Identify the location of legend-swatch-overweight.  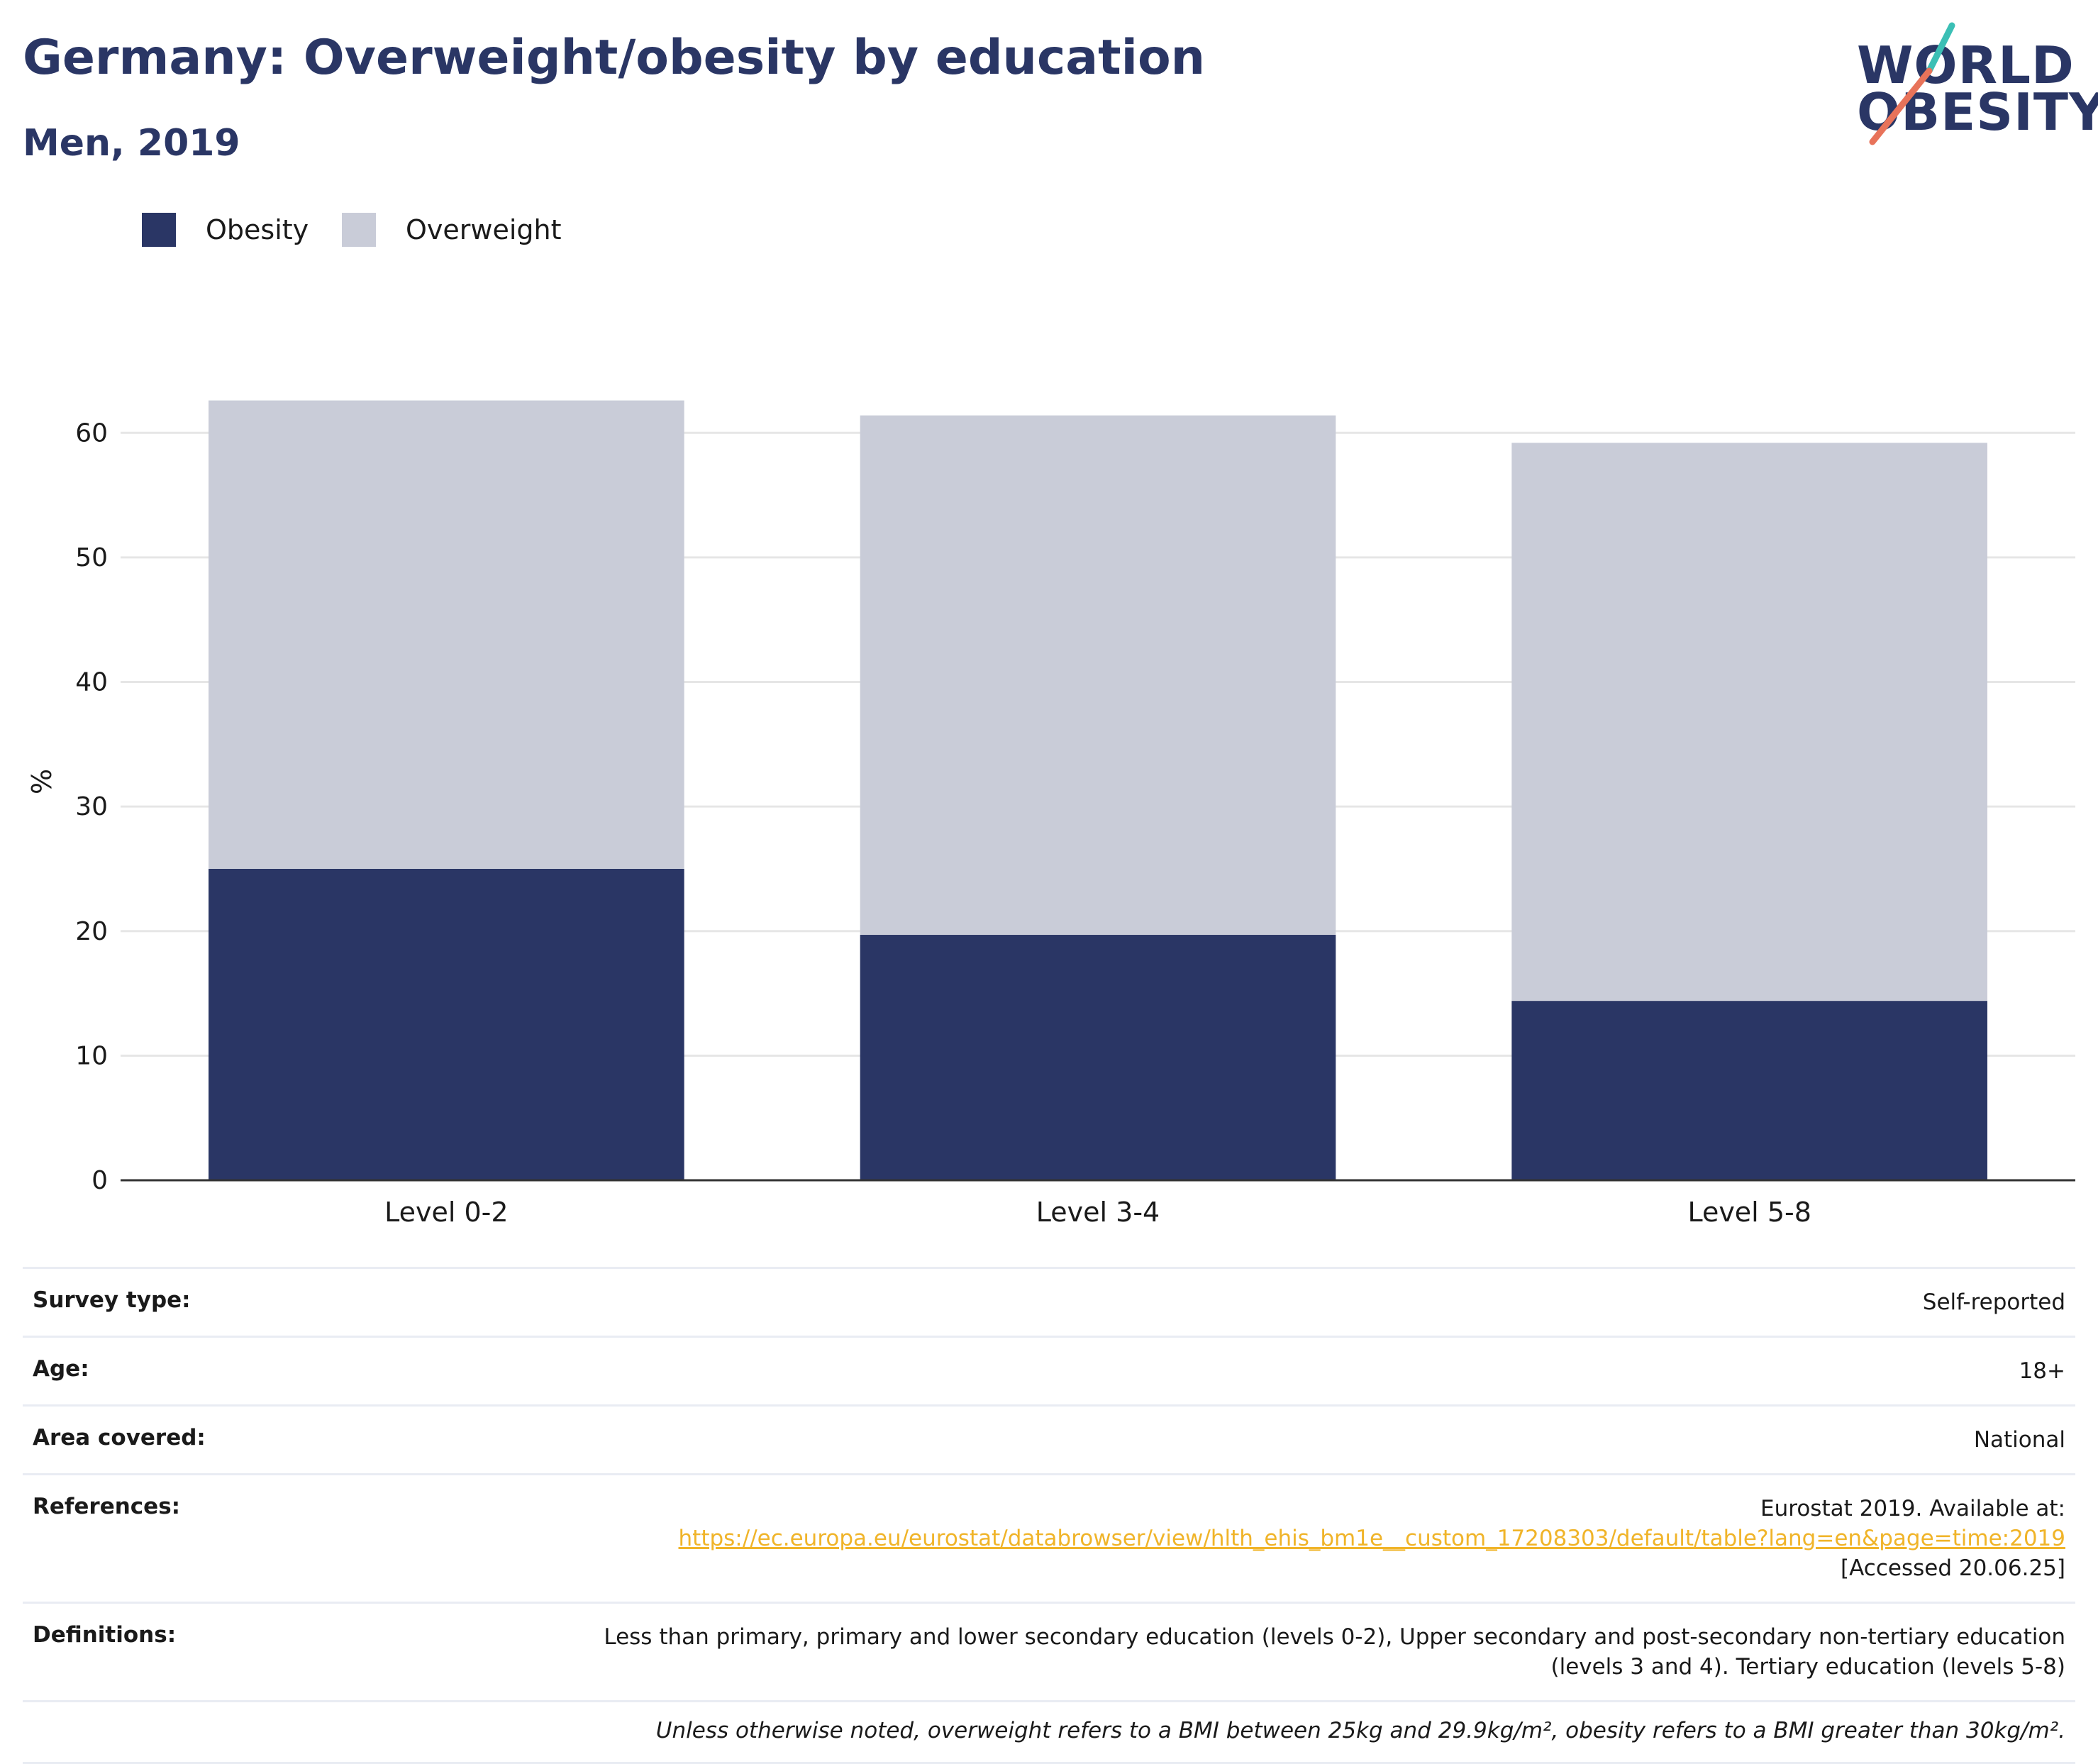
(359, 230).